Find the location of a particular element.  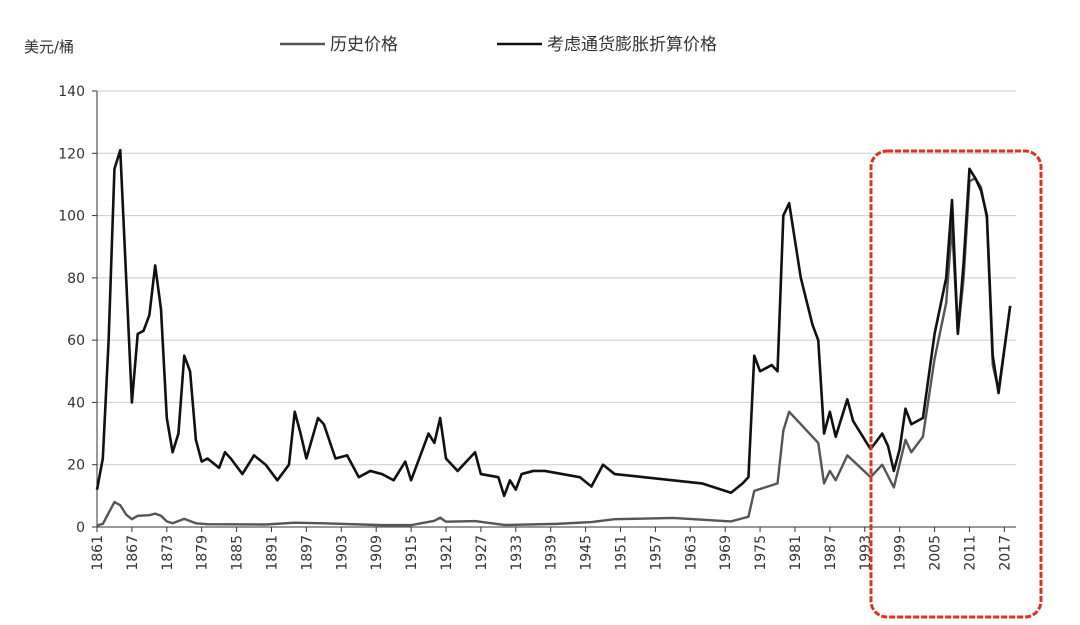

legend-label: 考虑通货膨胀折算价格 is located at coordinates (632, 45).